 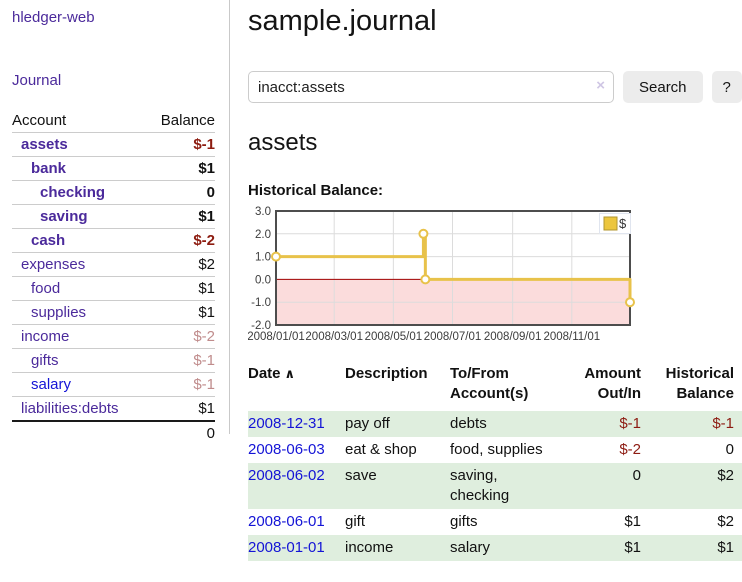 What do you see at coordinates (361, 475) in the screenshot?
I see `transaction-description: save` at bounding box center [361, 475].